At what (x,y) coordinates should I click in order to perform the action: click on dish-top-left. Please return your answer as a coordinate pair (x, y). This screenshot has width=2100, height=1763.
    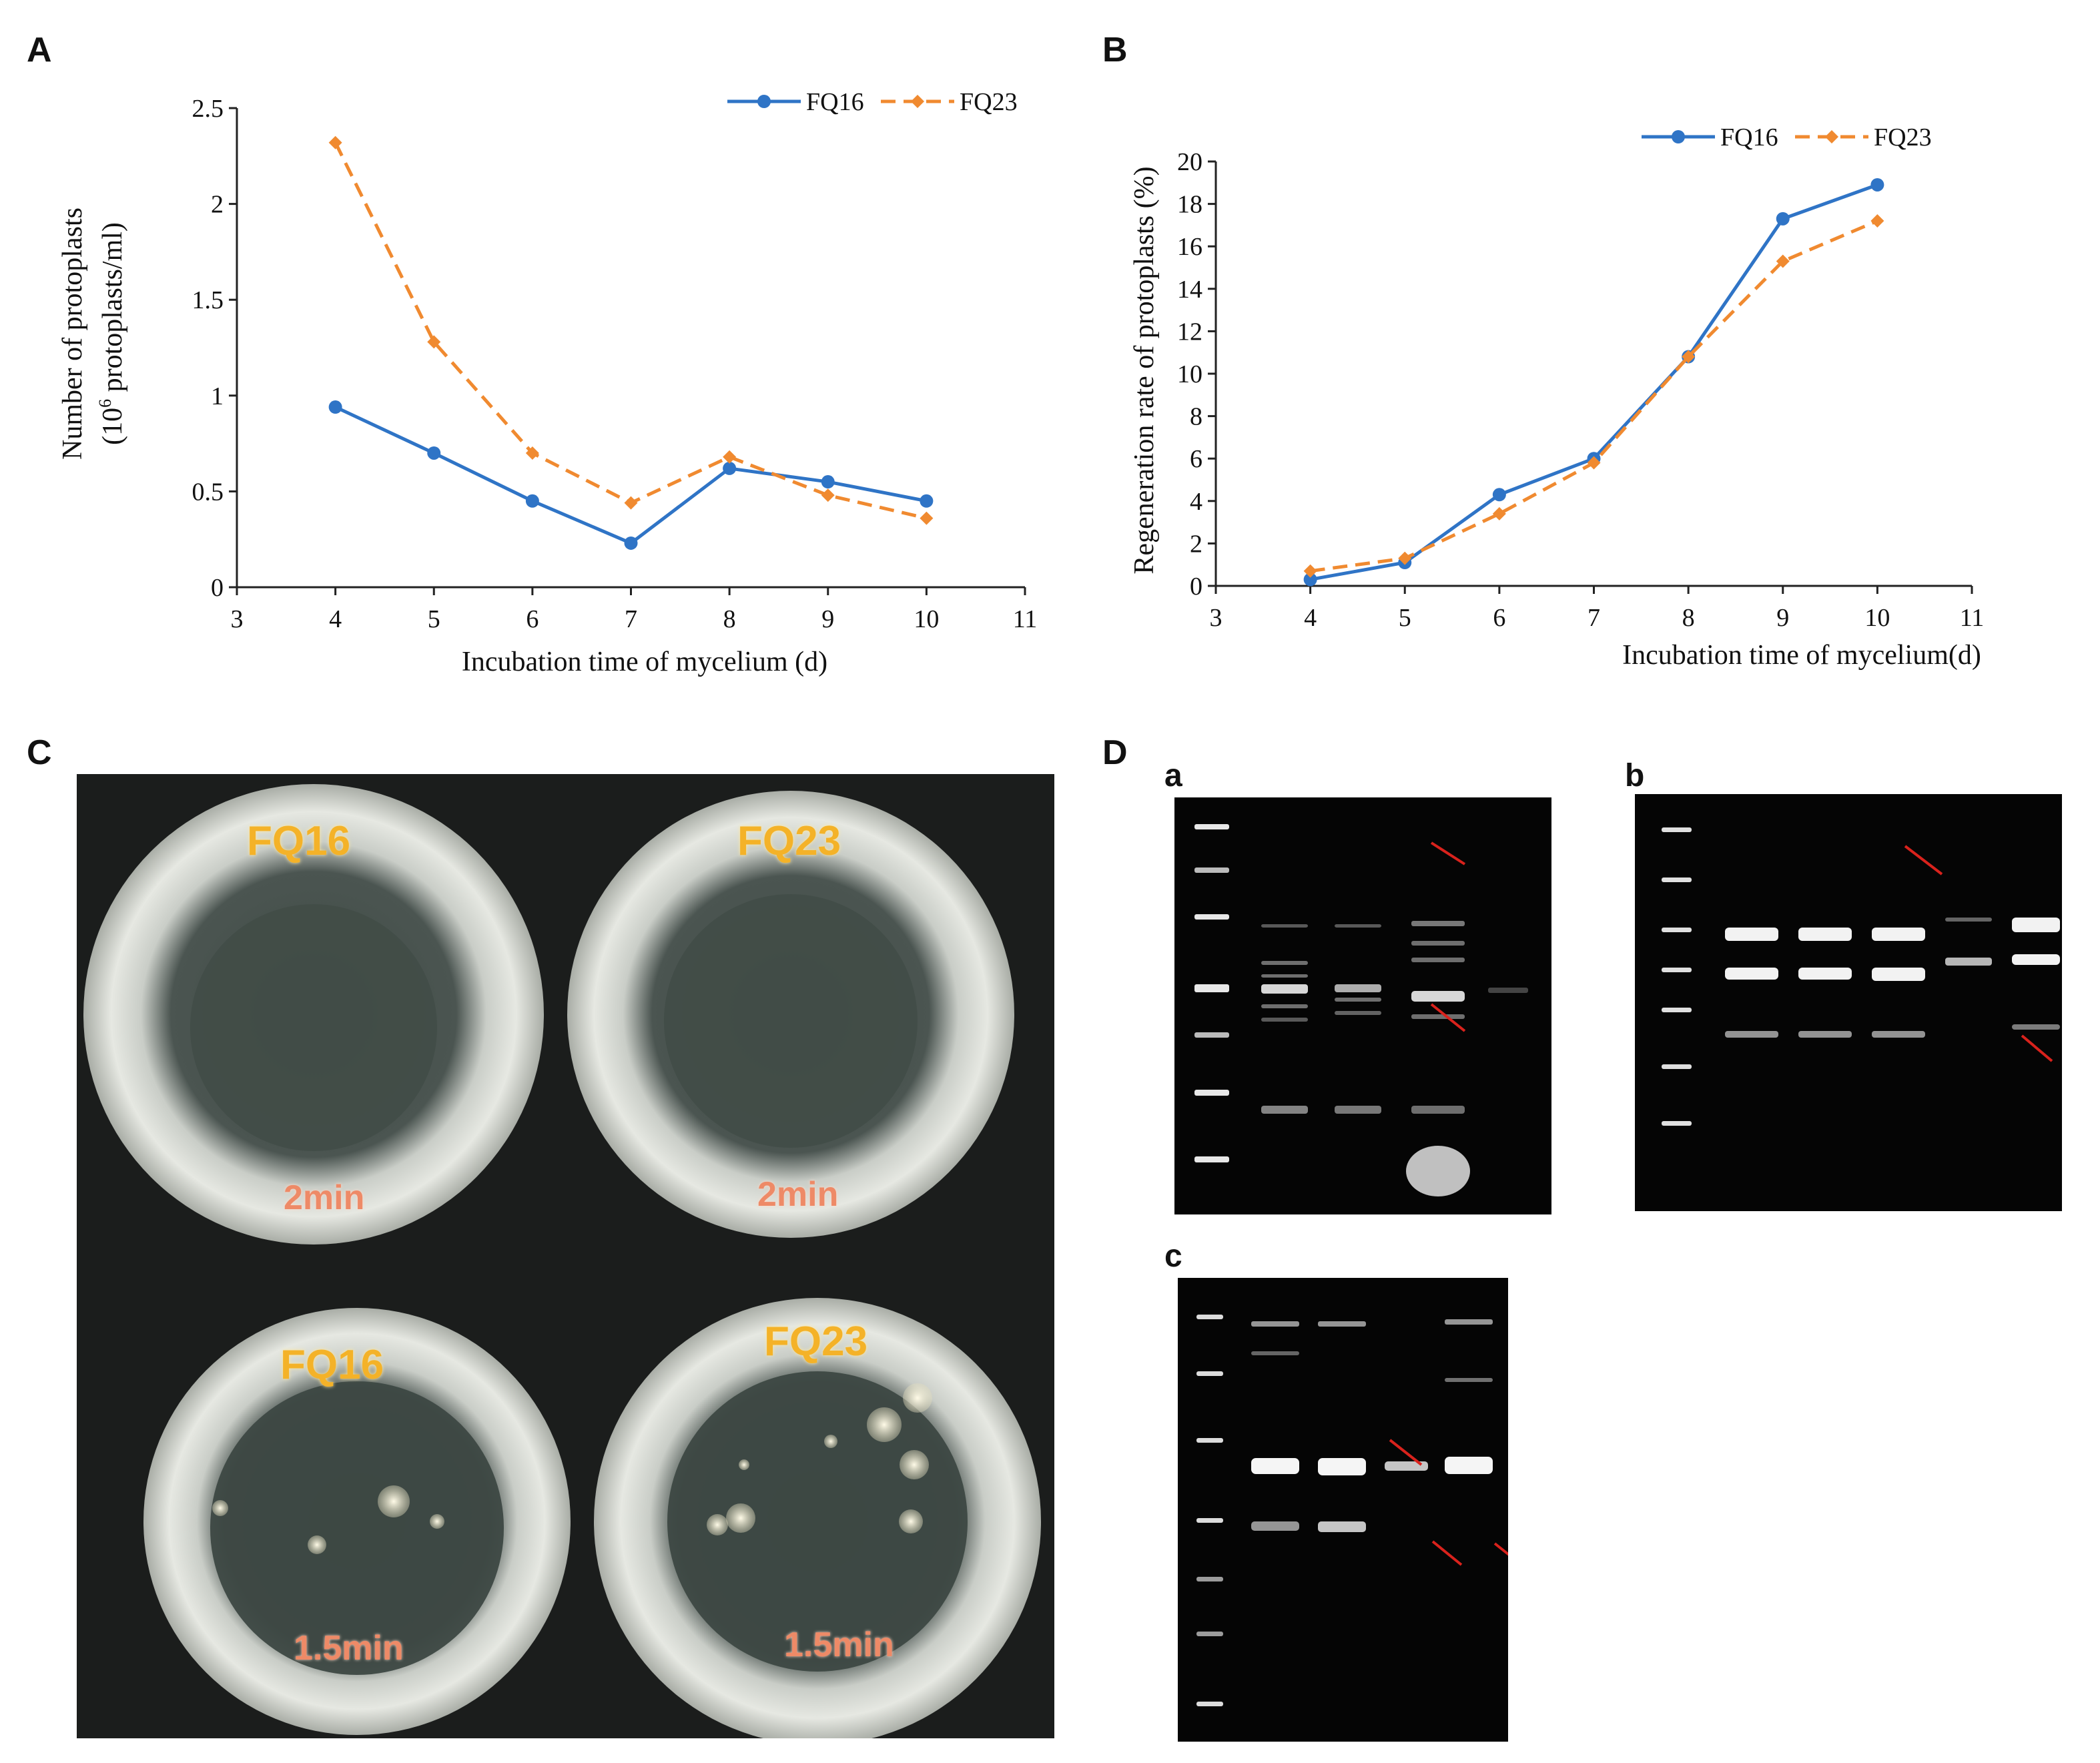
    Looking at the image, I should click on (313, 1014).